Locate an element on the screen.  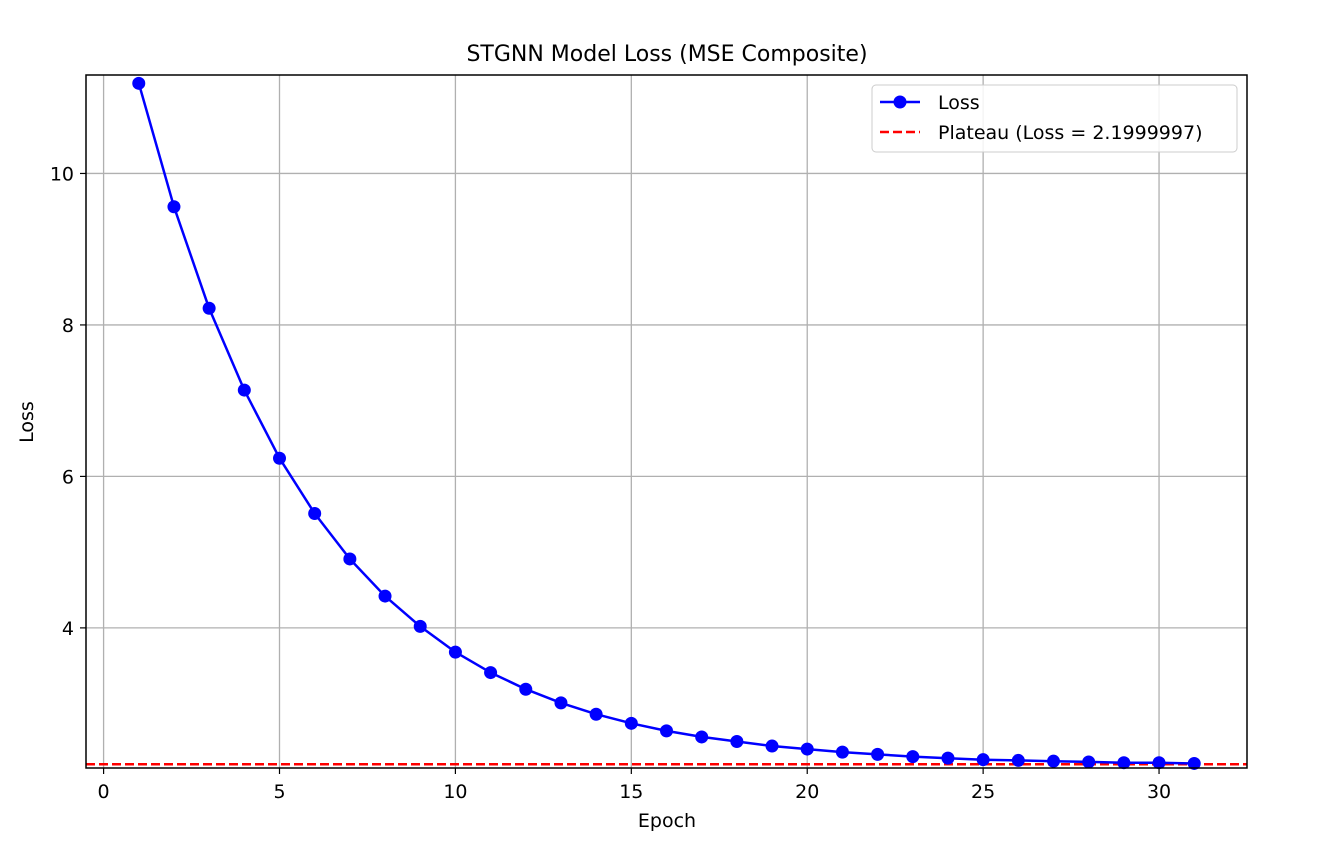
legend-loss-marker is located at coordinates (900, 102).